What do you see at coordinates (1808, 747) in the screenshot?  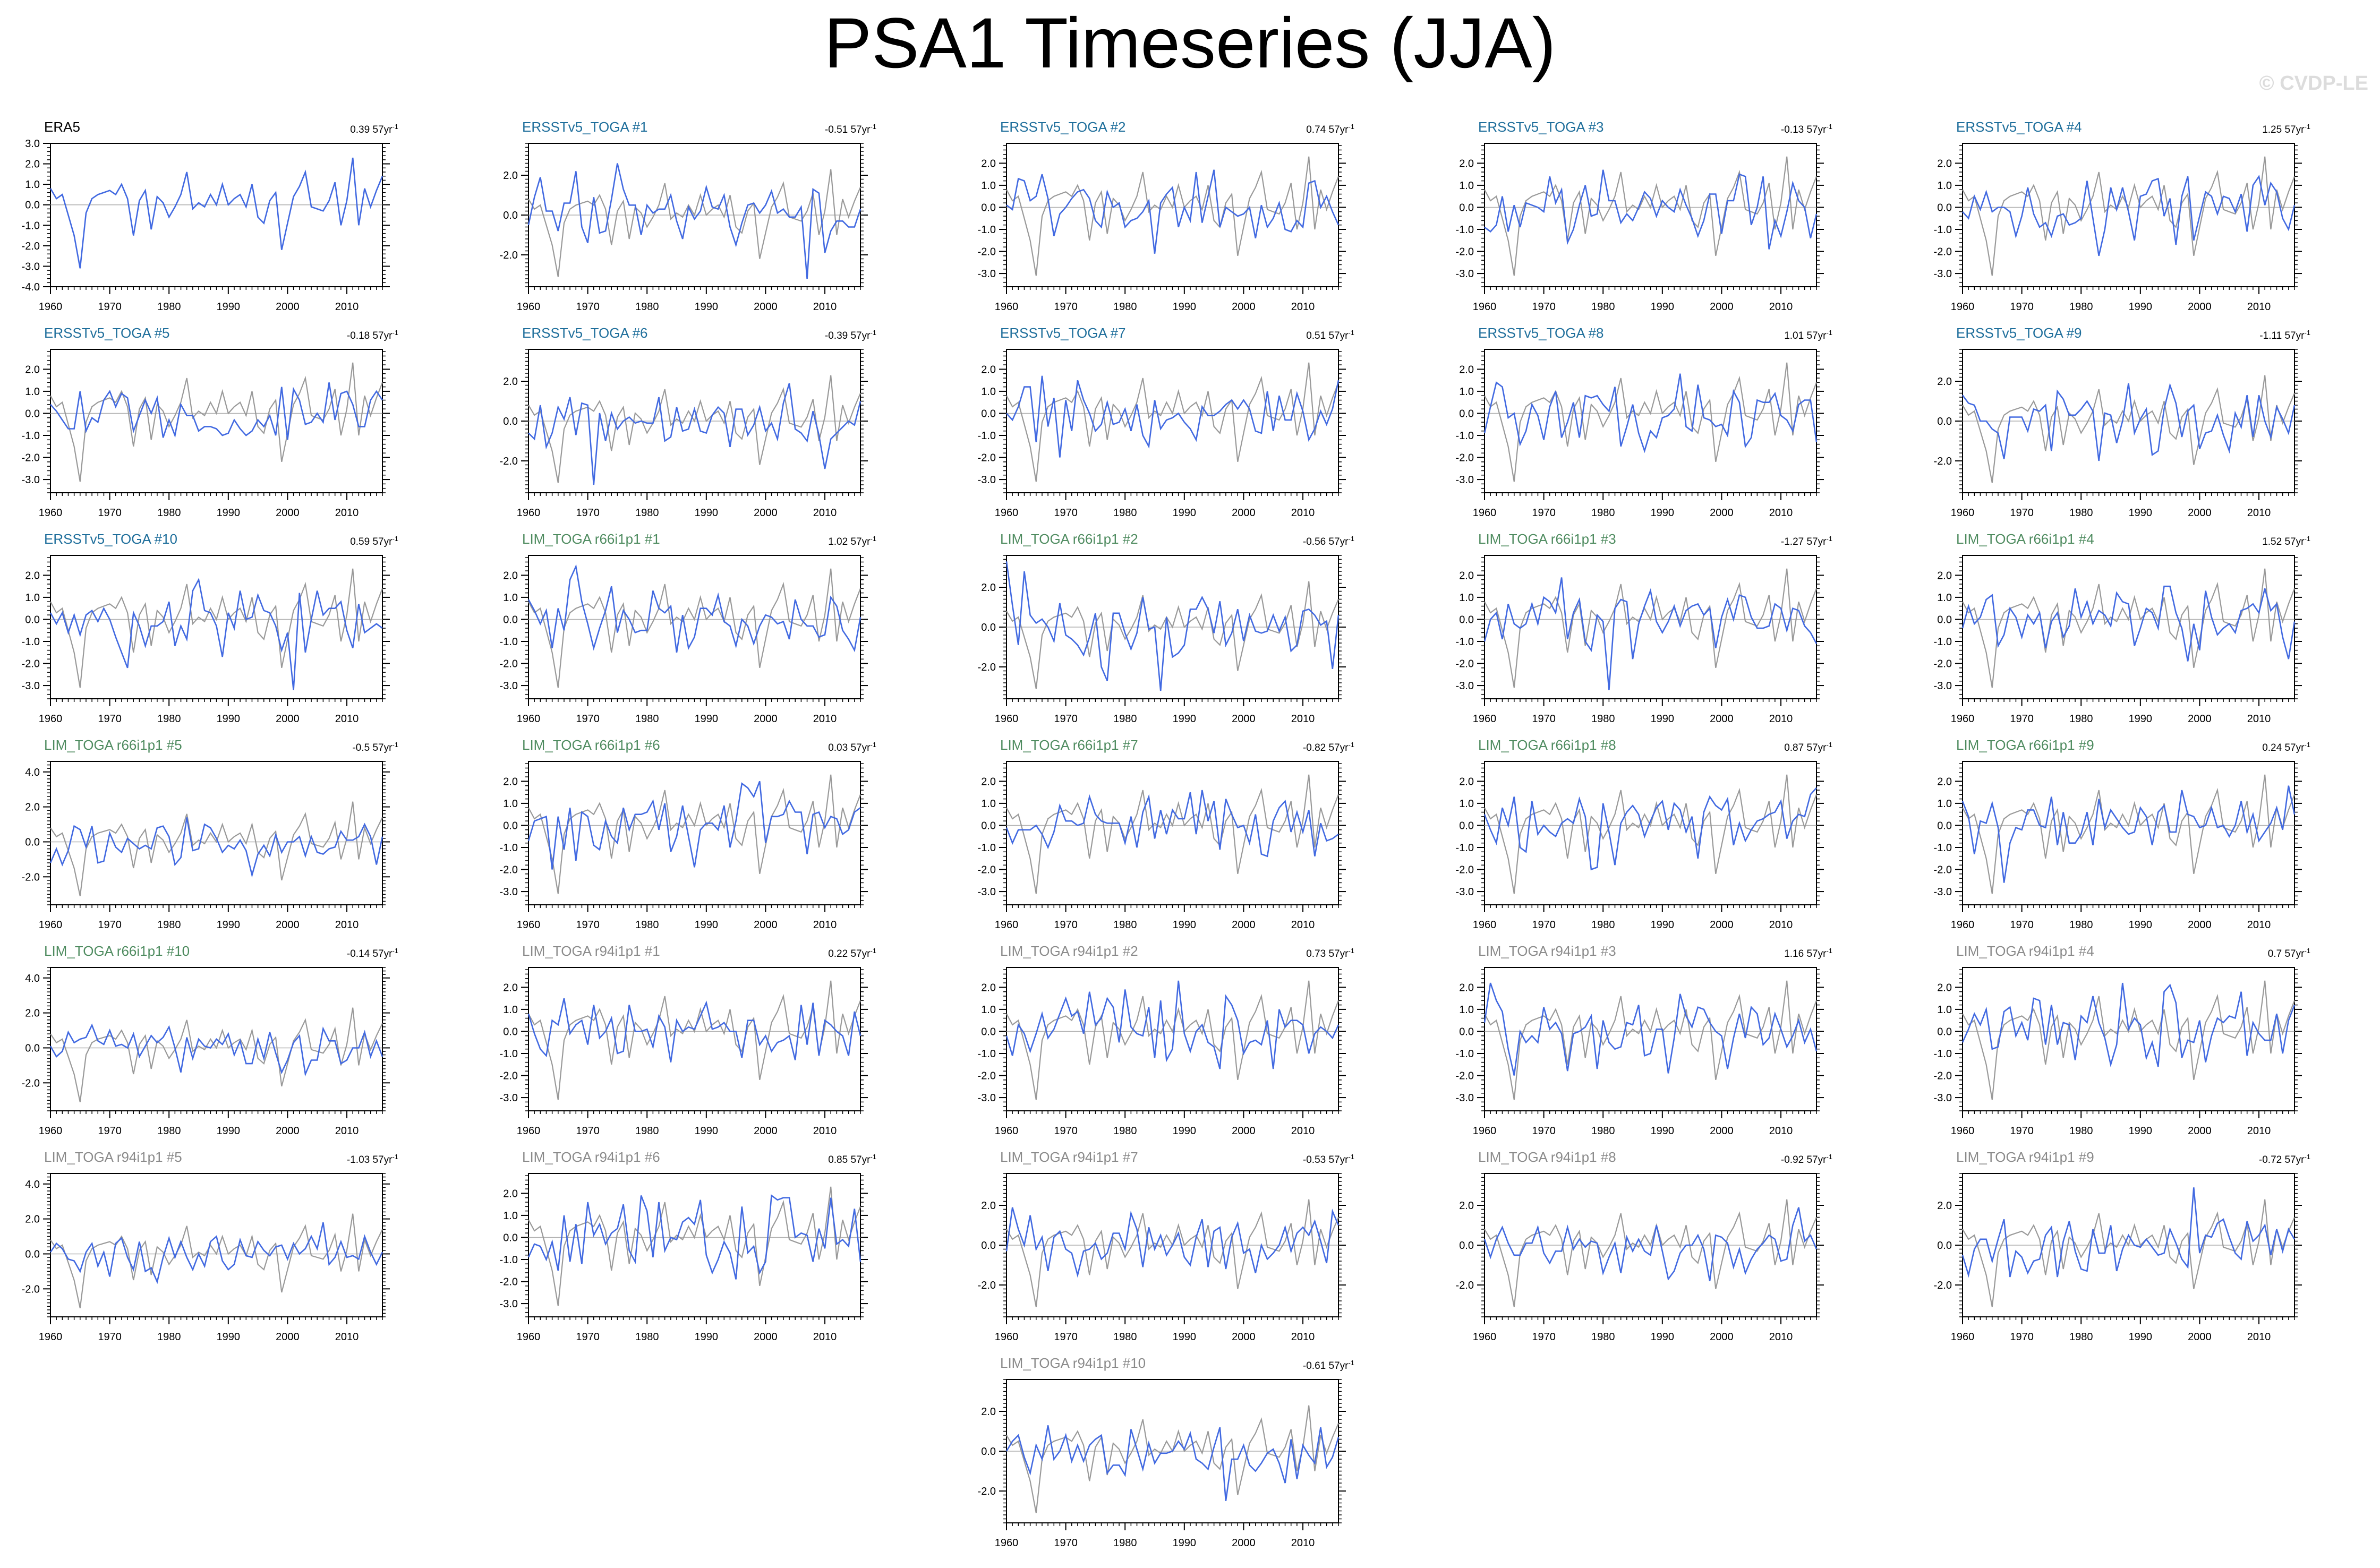 I see `trend-label: 0.87 57yr-1` at bounding box center [1808, 747].